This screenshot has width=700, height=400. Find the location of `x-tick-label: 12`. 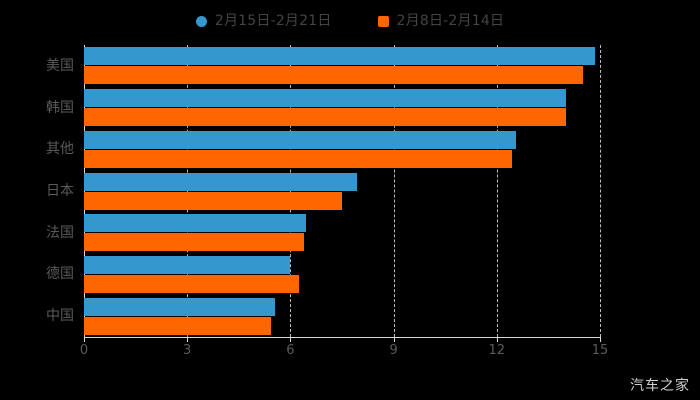

x-tick-label: 12 is located at coordinates (497, 350).